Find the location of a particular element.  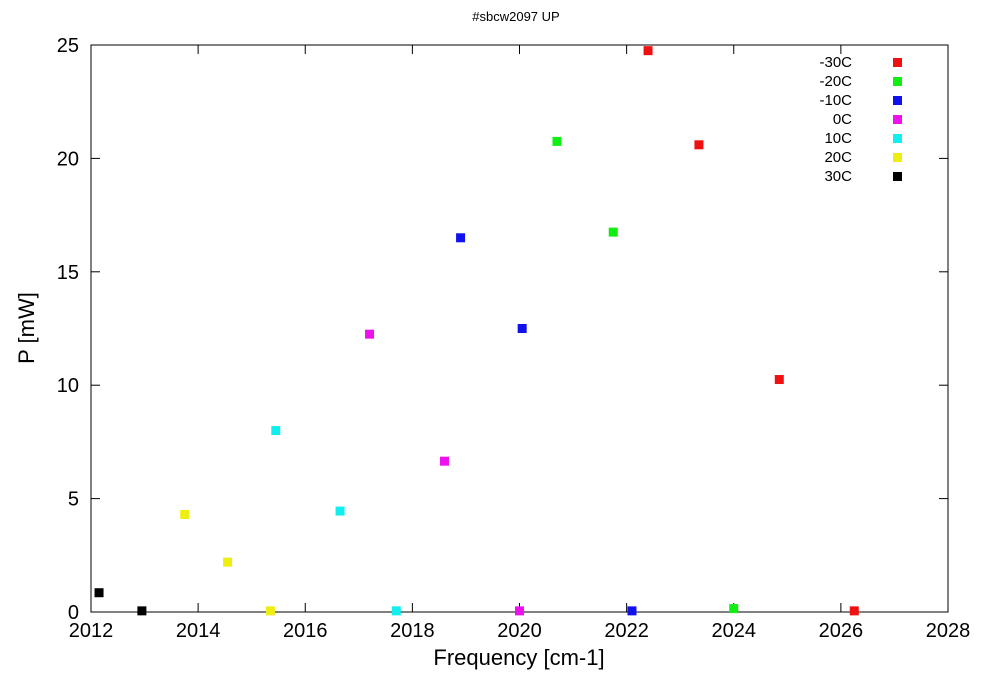

x-axis-title: Frequency [cm-1] is located at coordinates (518, 657).